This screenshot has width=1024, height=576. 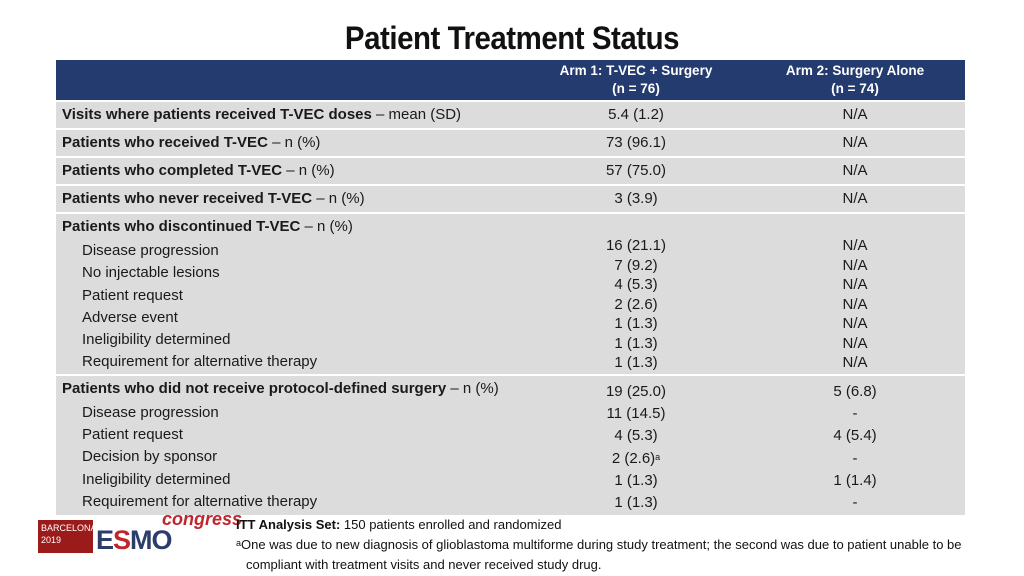 I want to click on logo-esmo-wordmark: ESMO, so click(x=134, y=540).